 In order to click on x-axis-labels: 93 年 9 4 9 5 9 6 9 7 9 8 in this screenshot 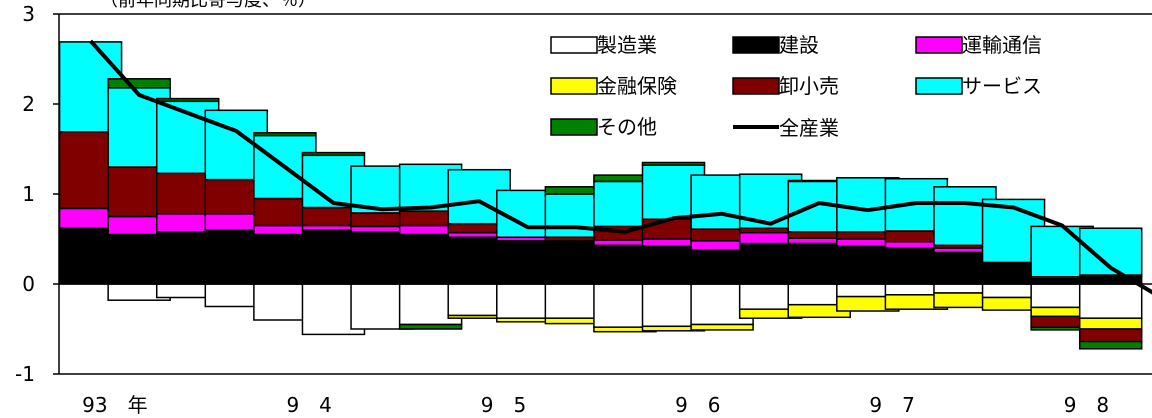, I will do `click(595, 405)`.